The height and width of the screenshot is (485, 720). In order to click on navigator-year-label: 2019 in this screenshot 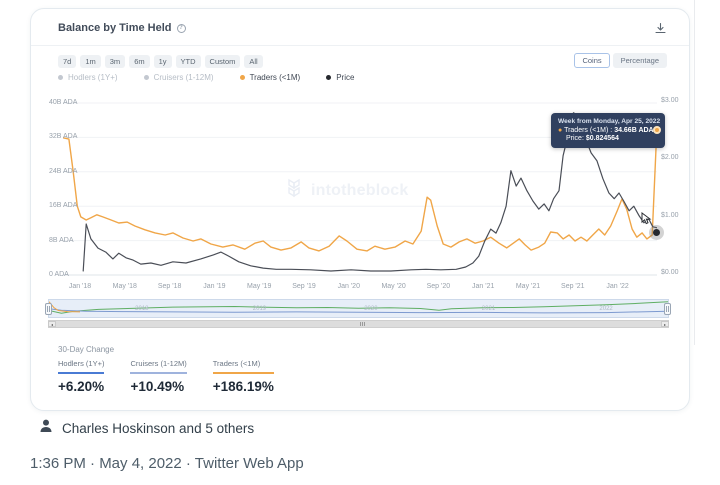, I will do `click(259, 309)`.